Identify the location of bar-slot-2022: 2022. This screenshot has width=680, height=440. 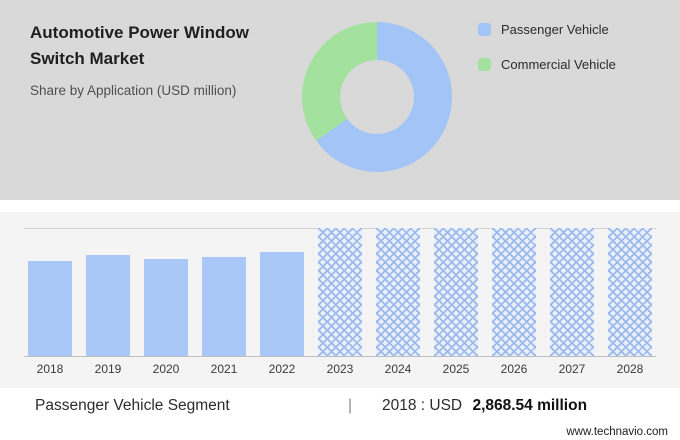
(282, 305).